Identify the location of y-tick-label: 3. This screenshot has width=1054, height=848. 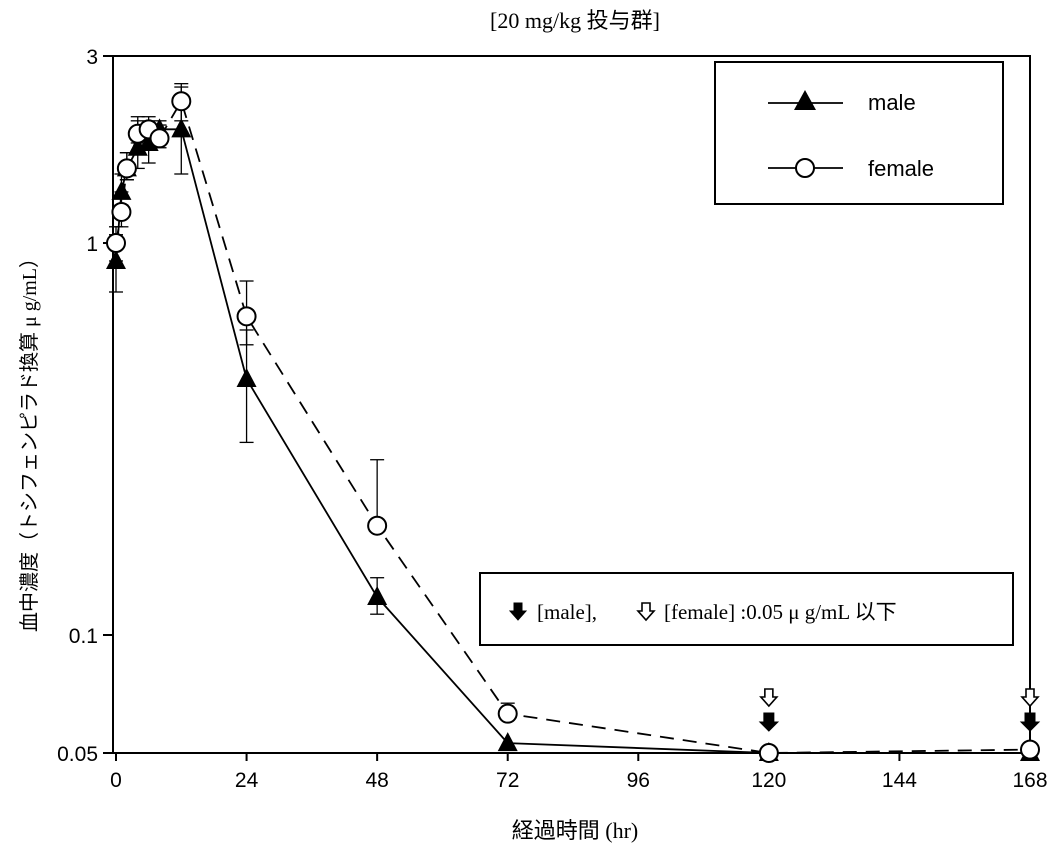
(92, 57).